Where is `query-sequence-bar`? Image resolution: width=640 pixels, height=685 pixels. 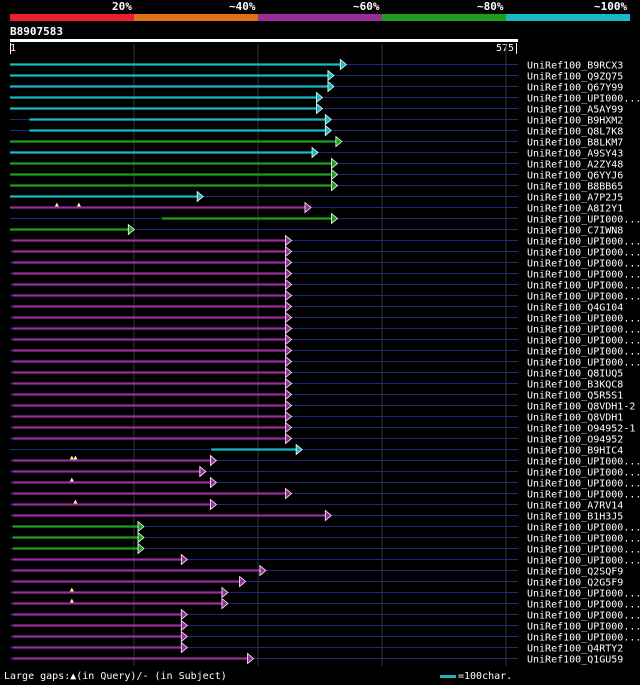 query-sequence-bar is located at coordinates (264, 40).